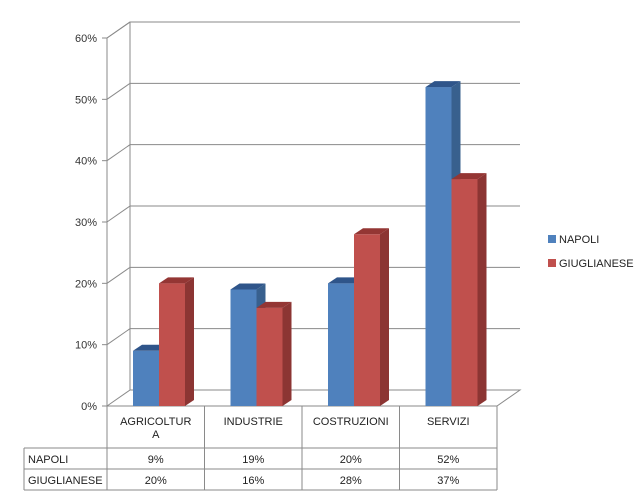 Image resolution: width=644 pixels, height=504 pixels. What do you see at coordinates (155, 422) in the screenshot?
I see `category-label: AGRICOLTUR` at bounding box center [155, 422].